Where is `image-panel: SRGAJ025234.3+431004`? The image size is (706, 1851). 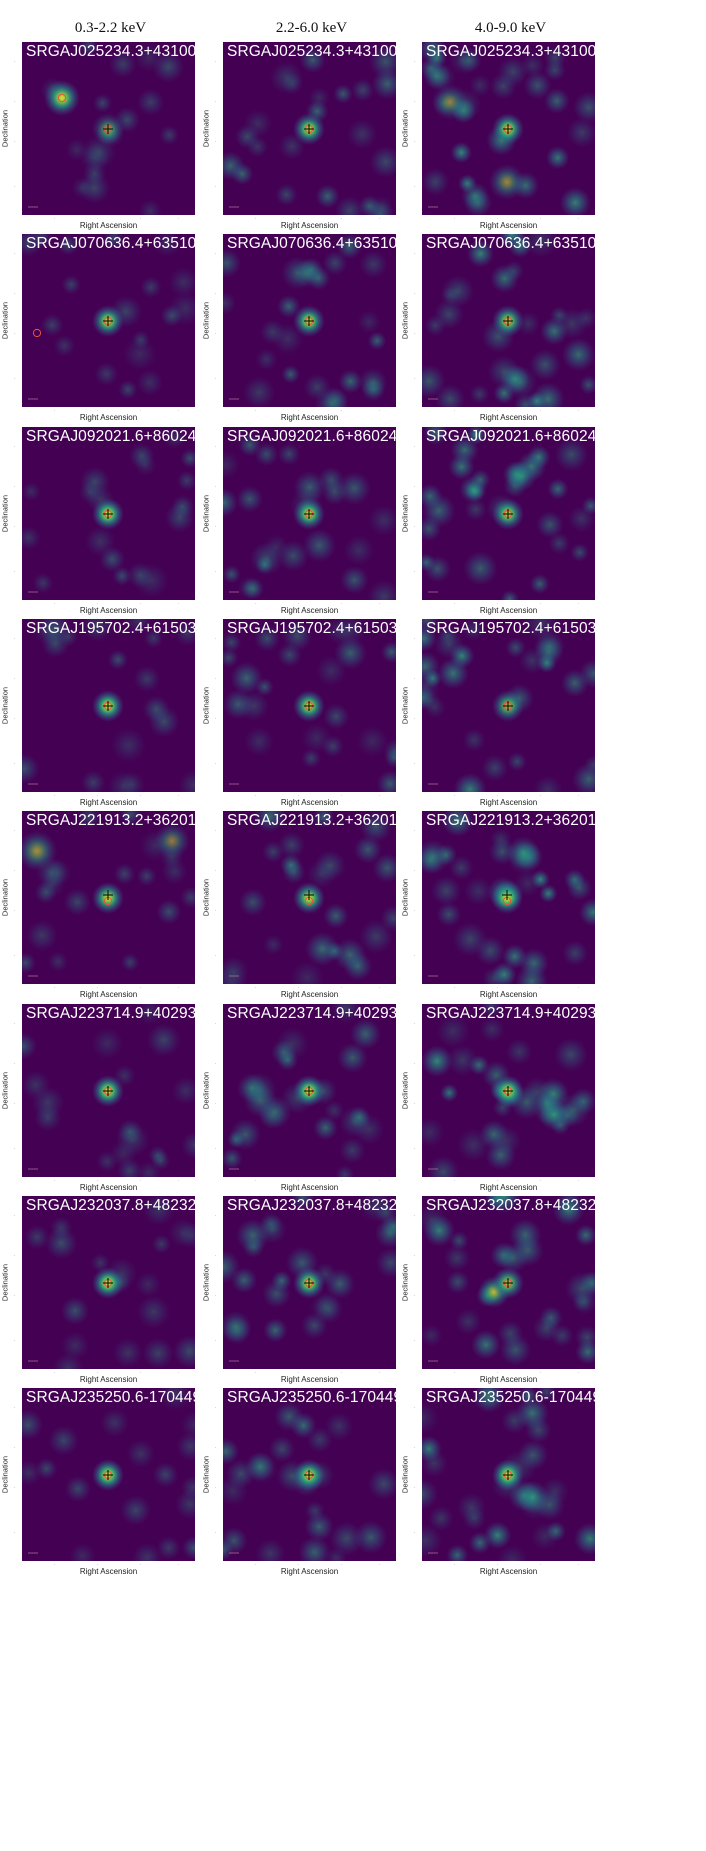
image-panel: SRGAJ025234.3+431004 is located at coordinates (108, 128).